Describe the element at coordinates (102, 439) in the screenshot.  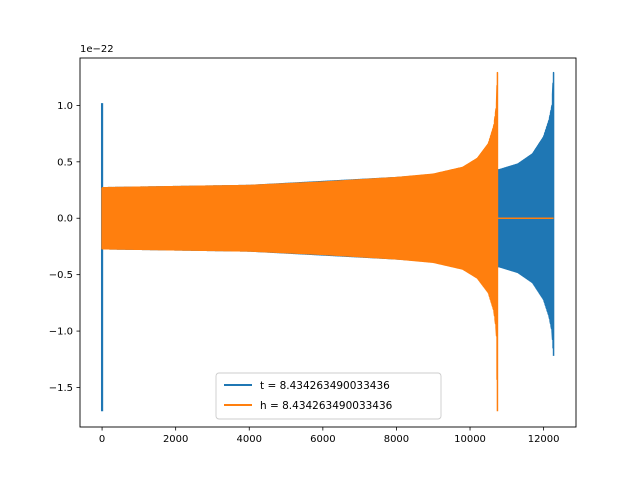
I see `x-tick-label: 0` at that location.